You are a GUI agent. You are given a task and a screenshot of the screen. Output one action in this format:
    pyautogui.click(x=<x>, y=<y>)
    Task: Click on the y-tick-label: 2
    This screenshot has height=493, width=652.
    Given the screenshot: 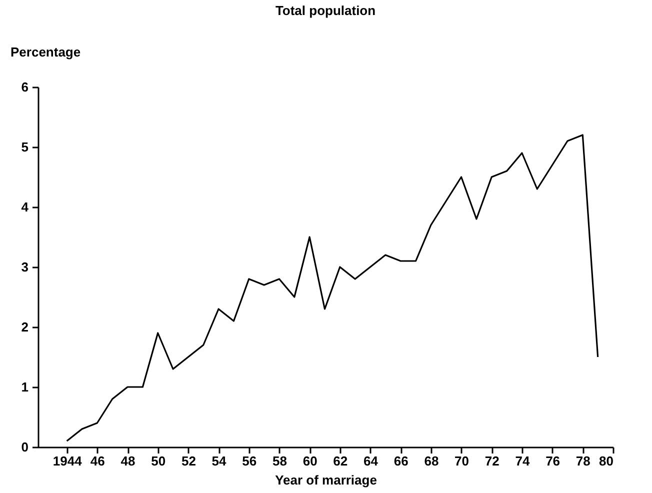 What is the action you would take?
    pyautogui.click(x=24, y=327)
    